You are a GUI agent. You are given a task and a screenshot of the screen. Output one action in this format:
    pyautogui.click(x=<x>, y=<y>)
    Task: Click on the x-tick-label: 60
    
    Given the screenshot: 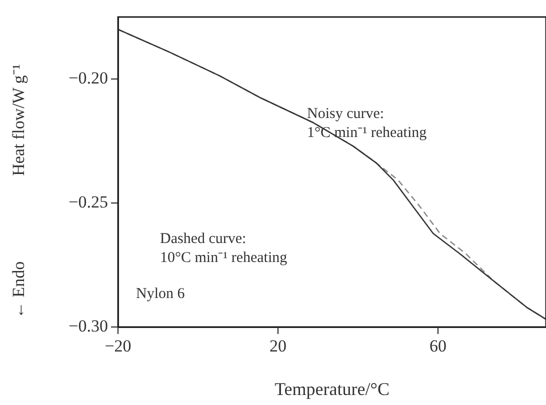 What is the action you would take?
    pyautogui.click(x=438, y=346)
    